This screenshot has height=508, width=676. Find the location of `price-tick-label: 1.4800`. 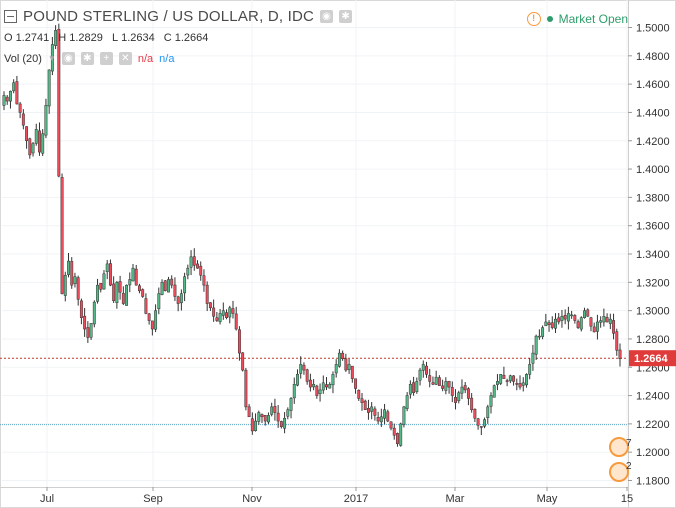

price-tick-label: 1.4800 is located at coordinates (653, 57).